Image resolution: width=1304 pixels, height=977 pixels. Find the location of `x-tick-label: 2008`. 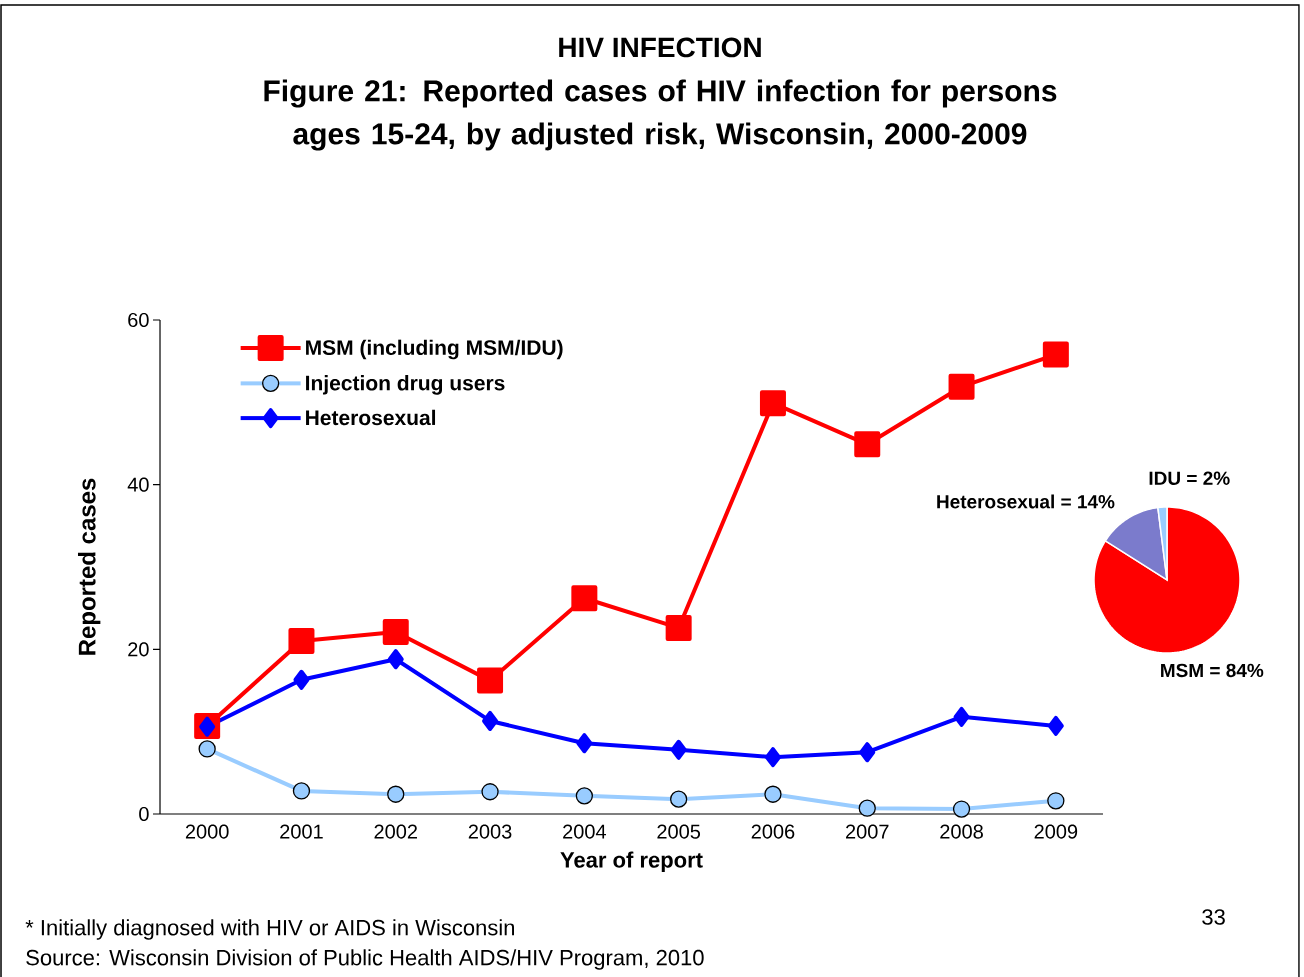

x-tick-label: 2008 is located at coordinates (961, 831).